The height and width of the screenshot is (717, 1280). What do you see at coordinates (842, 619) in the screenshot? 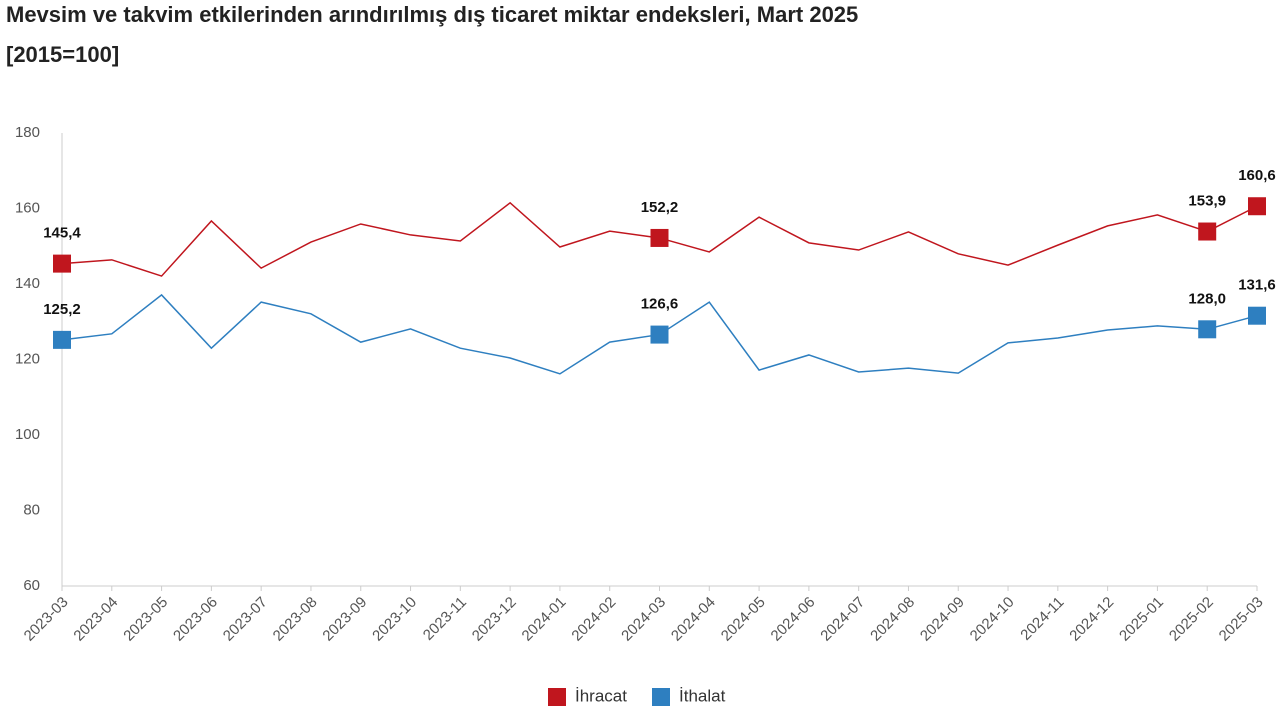
I see `x-tick-label: 2024-07` at bounding box center [842, 619].